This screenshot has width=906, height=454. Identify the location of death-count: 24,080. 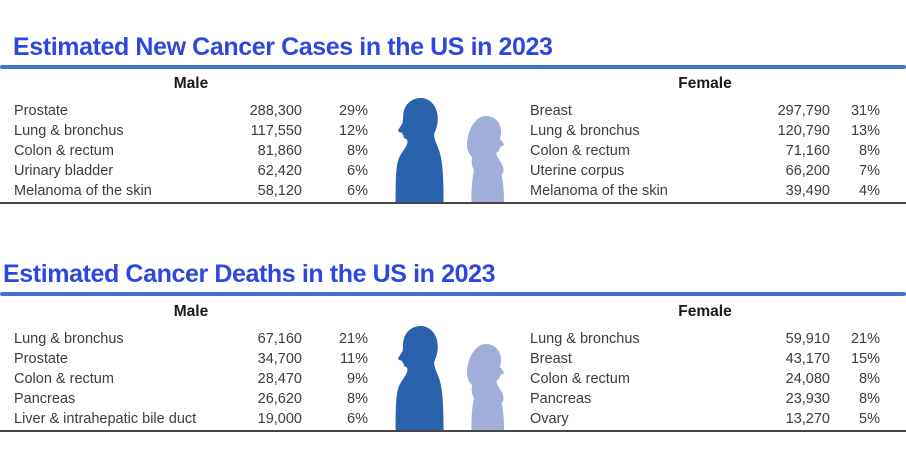
(807, 379).